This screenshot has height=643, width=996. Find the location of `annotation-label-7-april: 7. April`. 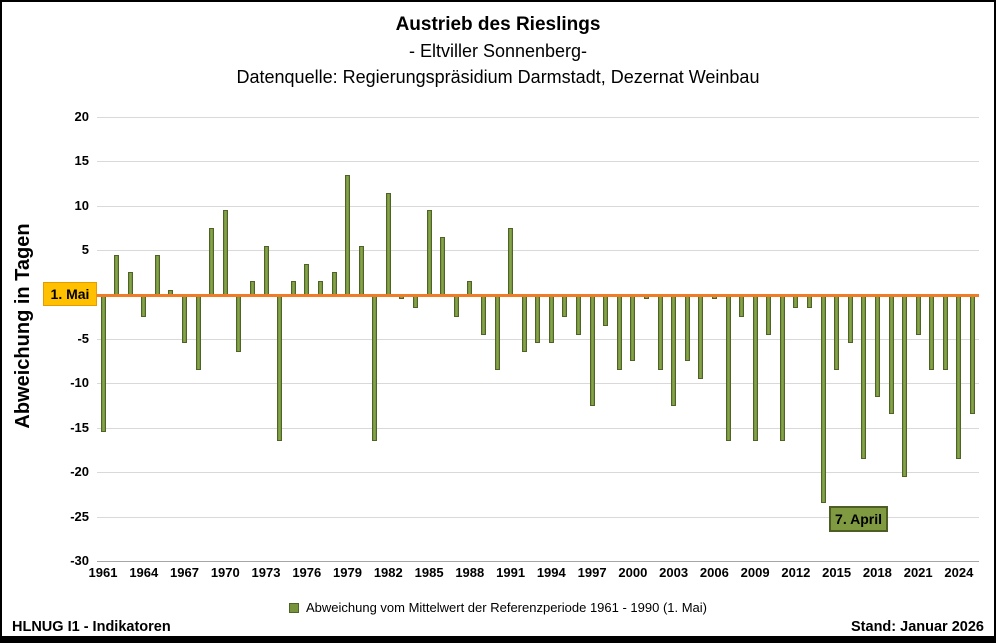

annotation-label-7-april: 7. April is located at coordinates (858, 519).